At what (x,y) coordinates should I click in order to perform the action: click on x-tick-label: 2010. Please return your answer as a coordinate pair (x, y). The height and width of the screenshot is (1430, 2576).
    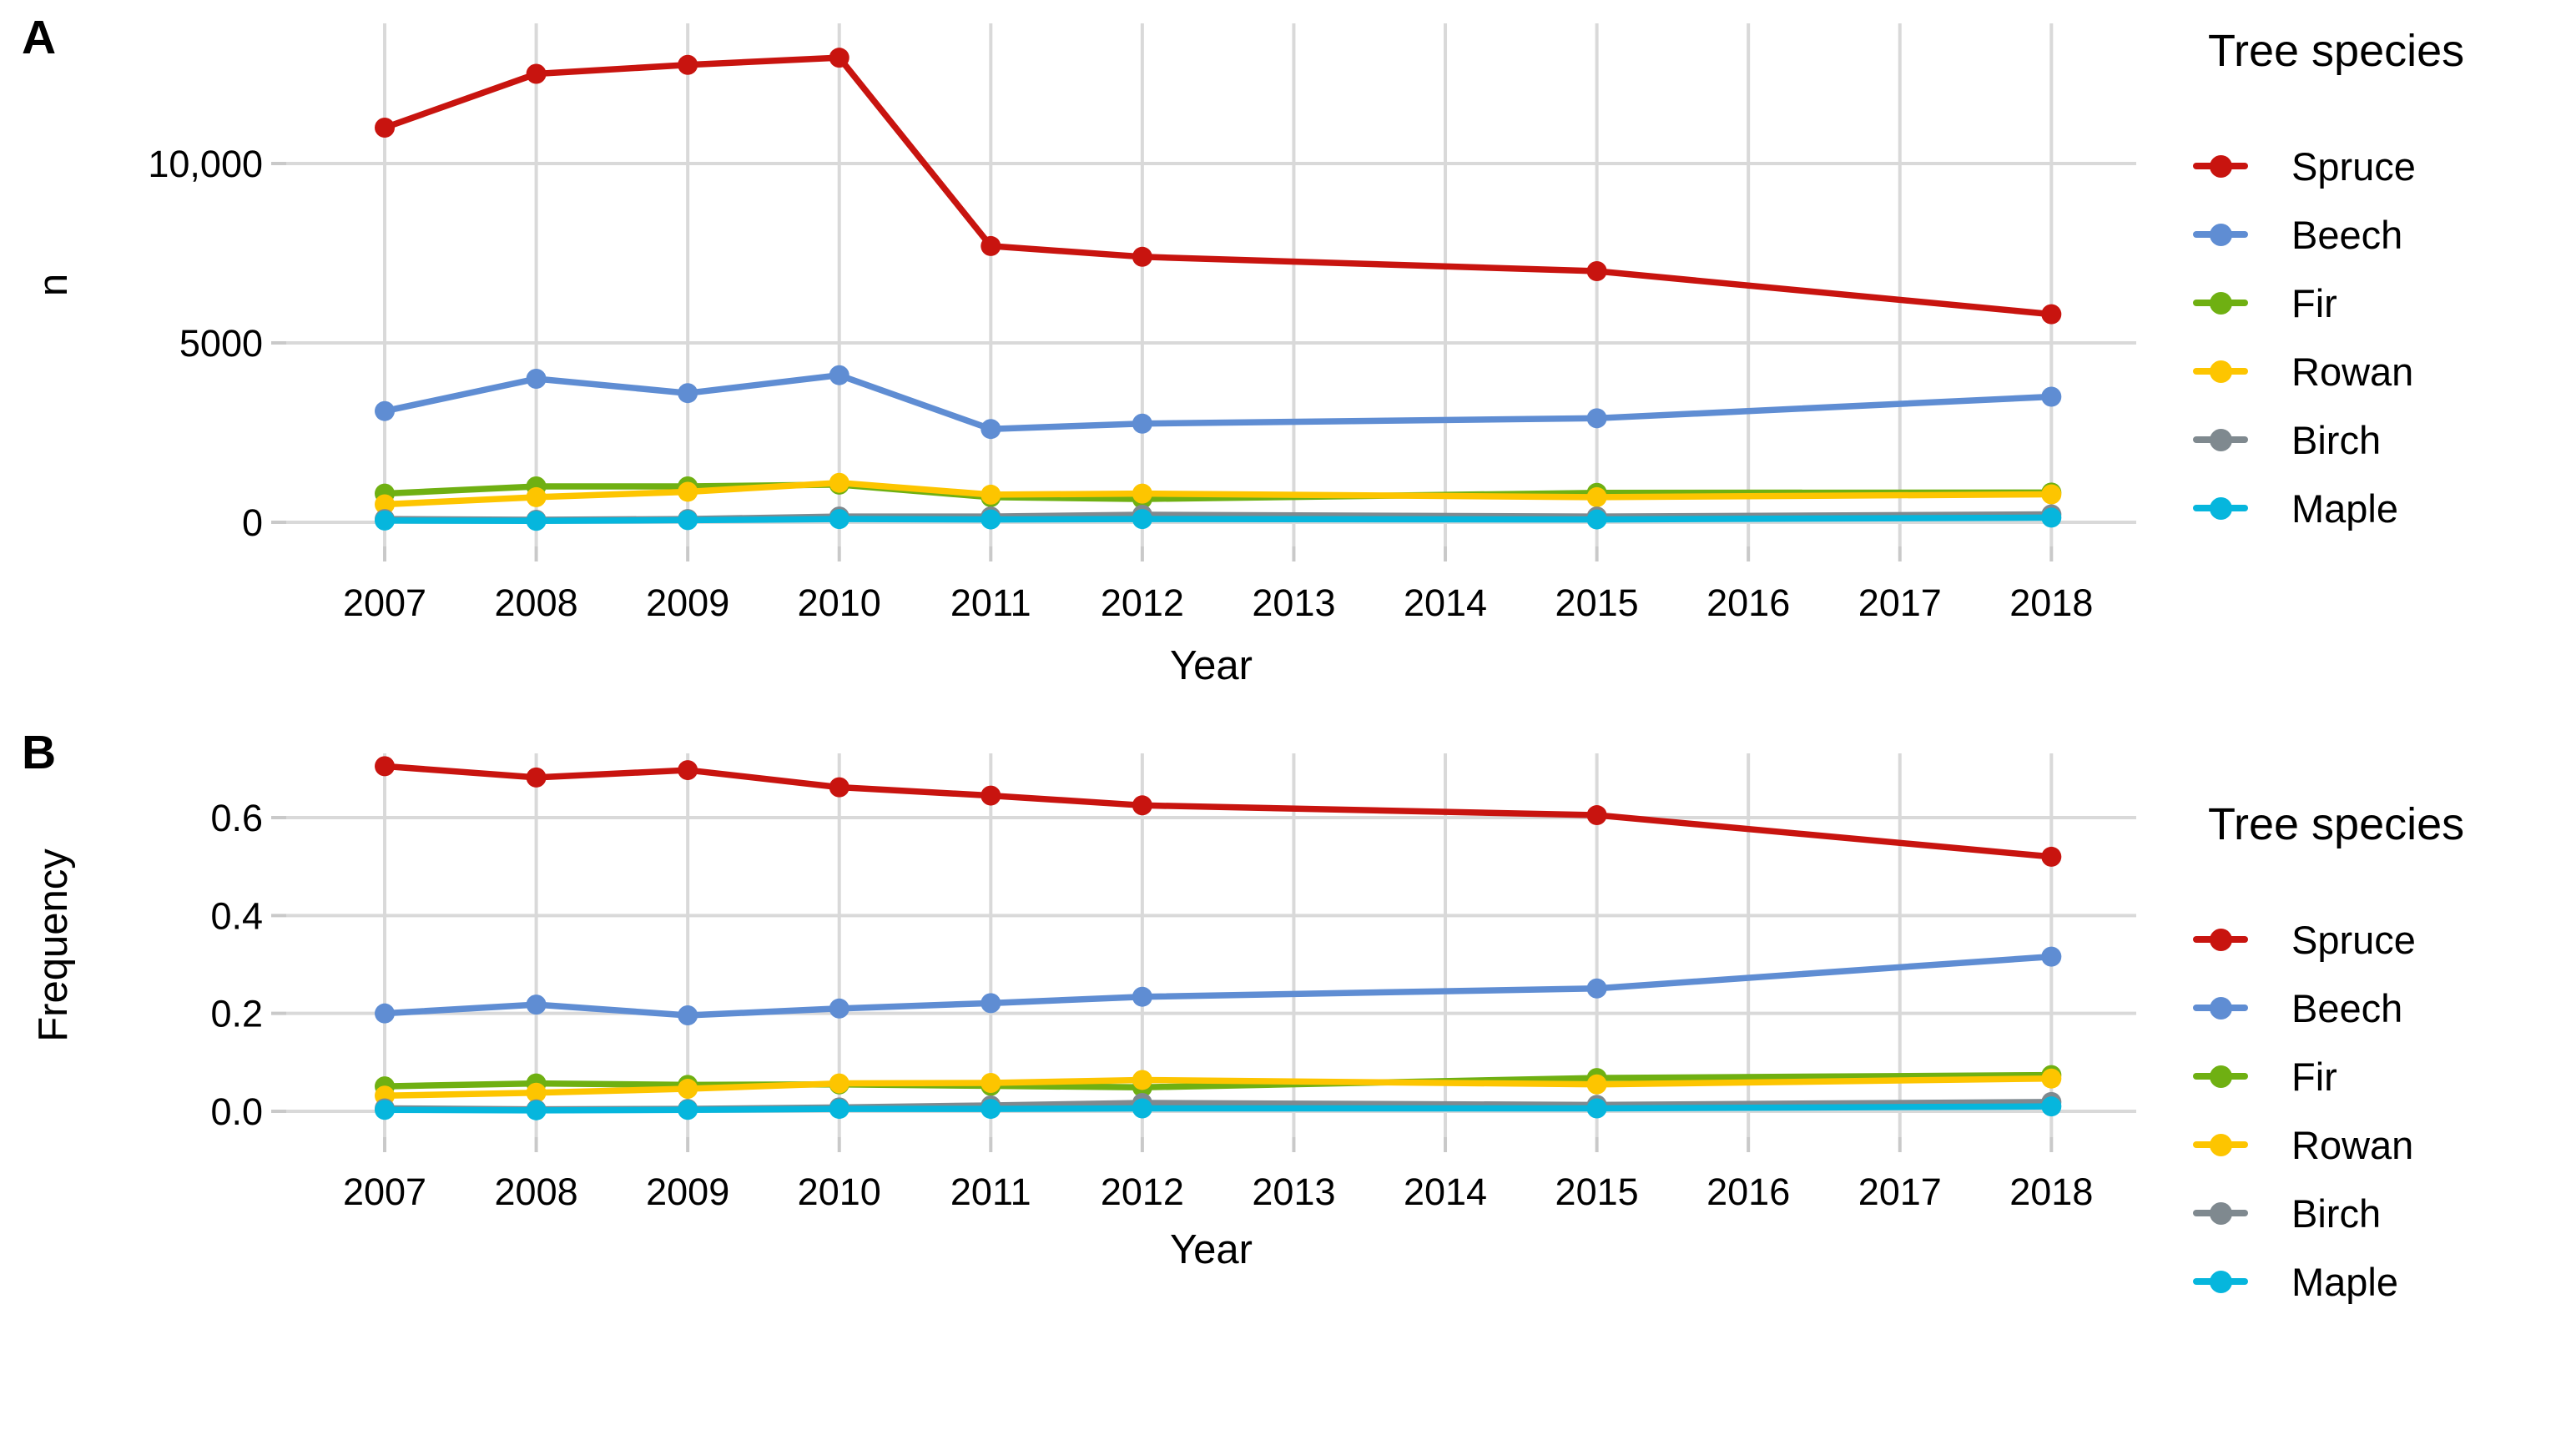
    Looking at the image, I should click on (839, 603).